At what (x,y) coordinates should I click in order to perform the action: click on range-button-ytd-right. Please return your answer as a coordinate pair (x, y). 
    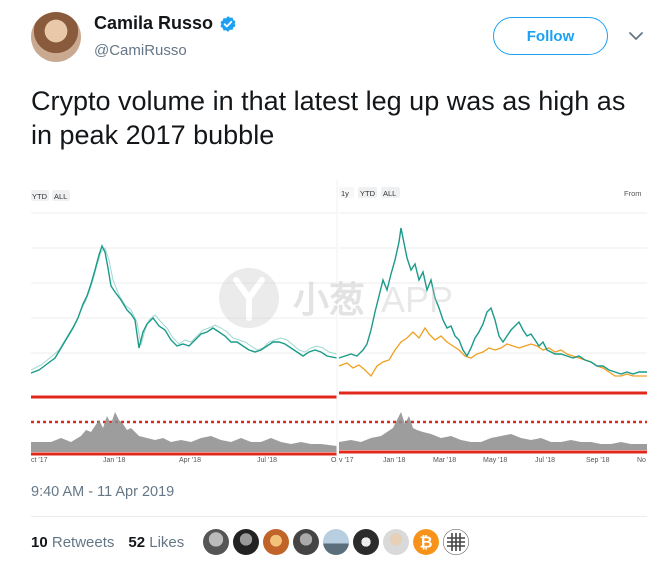
    Looking at the image, I should click on (367, 192).